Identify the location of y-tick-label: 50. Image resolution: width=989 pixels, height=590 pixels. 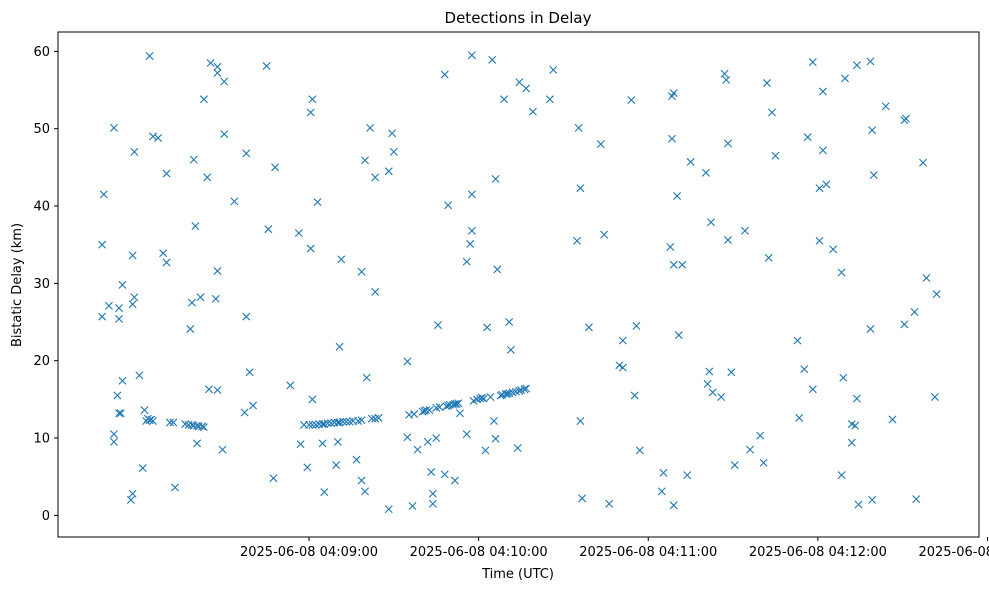
(41, 129).